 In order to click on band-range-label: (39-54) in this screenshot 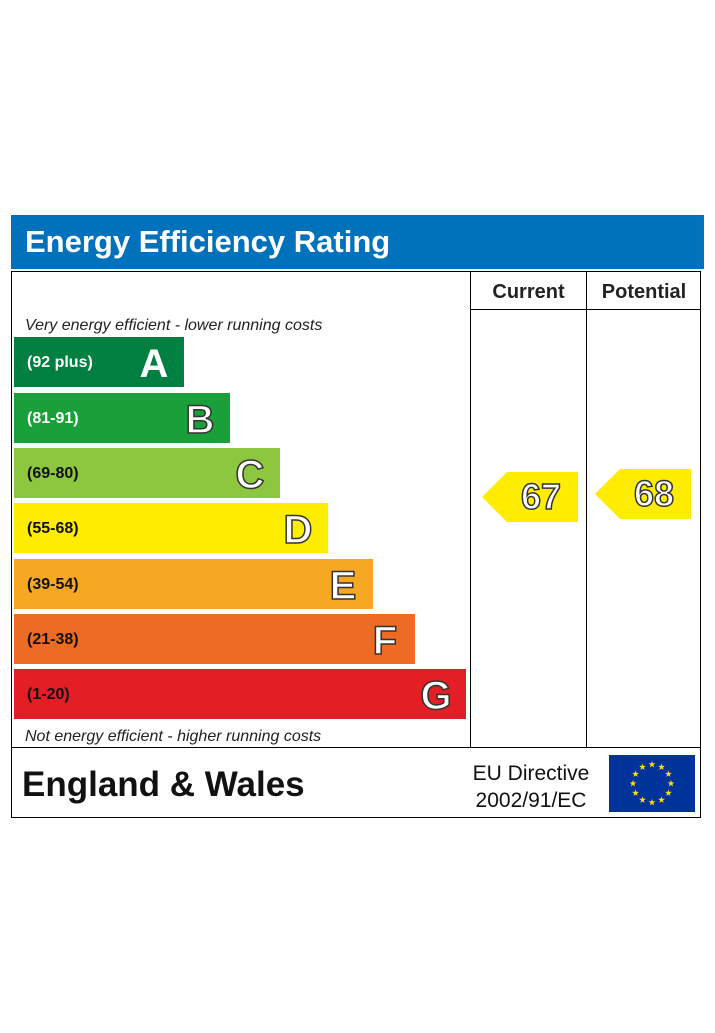, I will do `click(53, 584)`.